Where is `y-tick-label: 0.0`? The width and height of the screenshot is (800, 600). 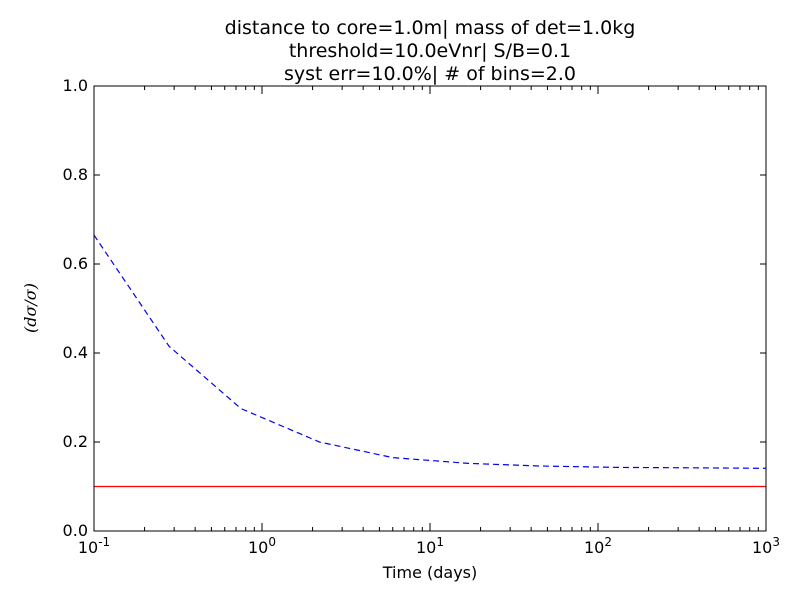 y-tick-label: 0.0 is located at coordinates (75, 530).